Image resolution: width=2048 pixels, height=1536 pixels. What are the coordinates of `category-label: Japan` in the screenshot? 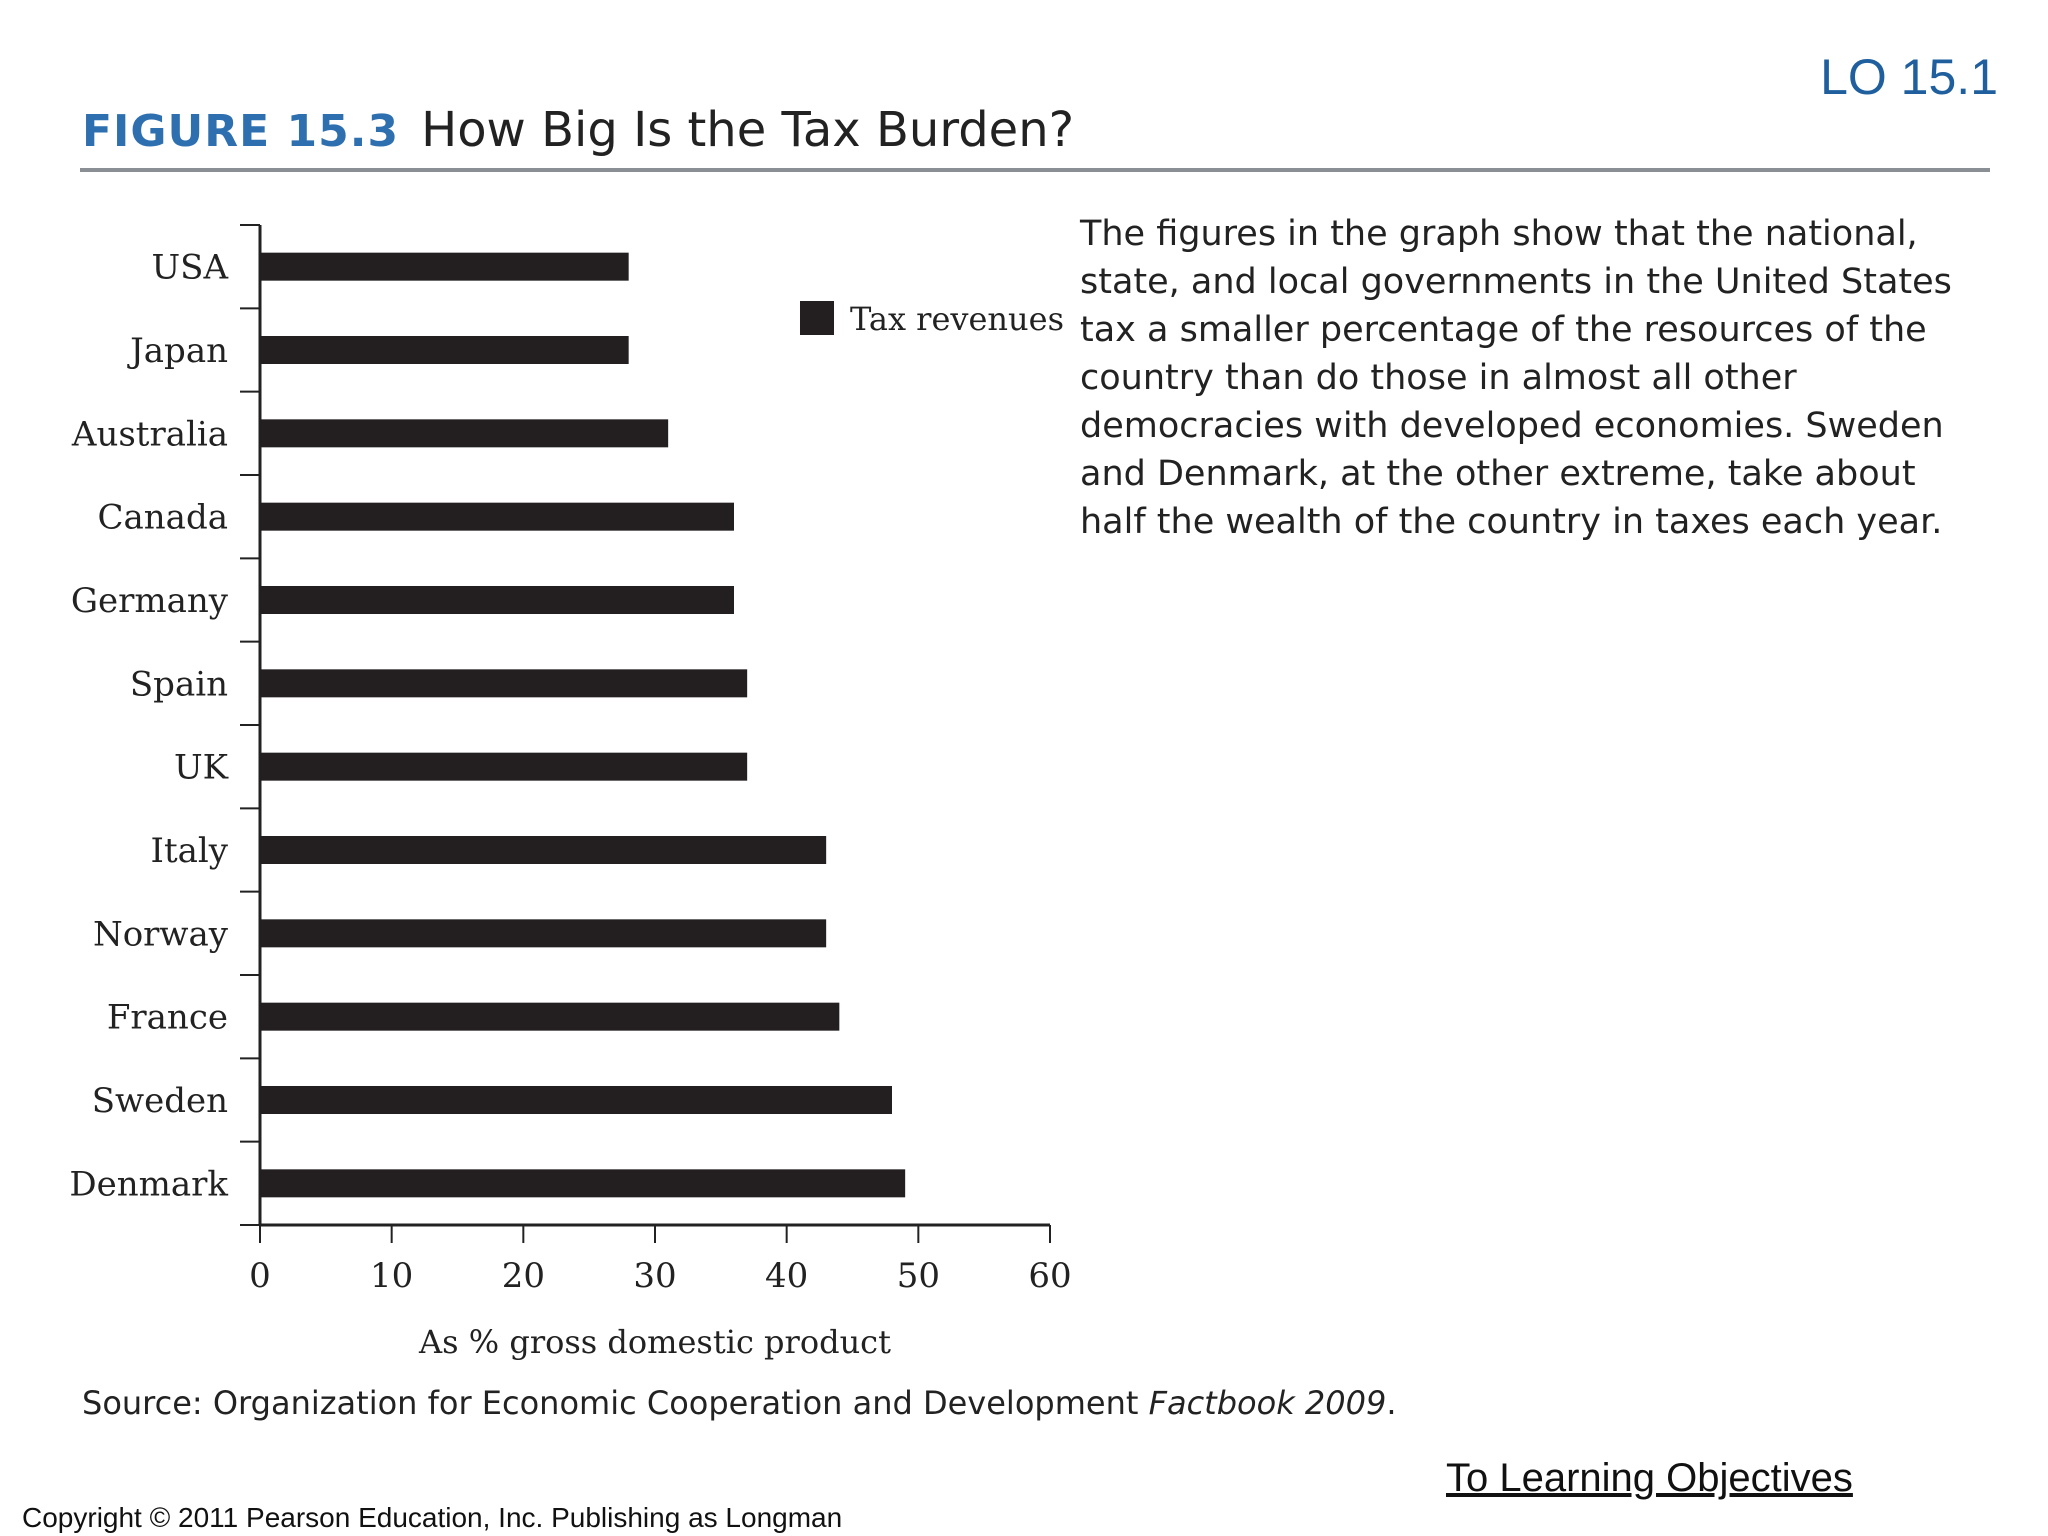 It's located at (177, 351).